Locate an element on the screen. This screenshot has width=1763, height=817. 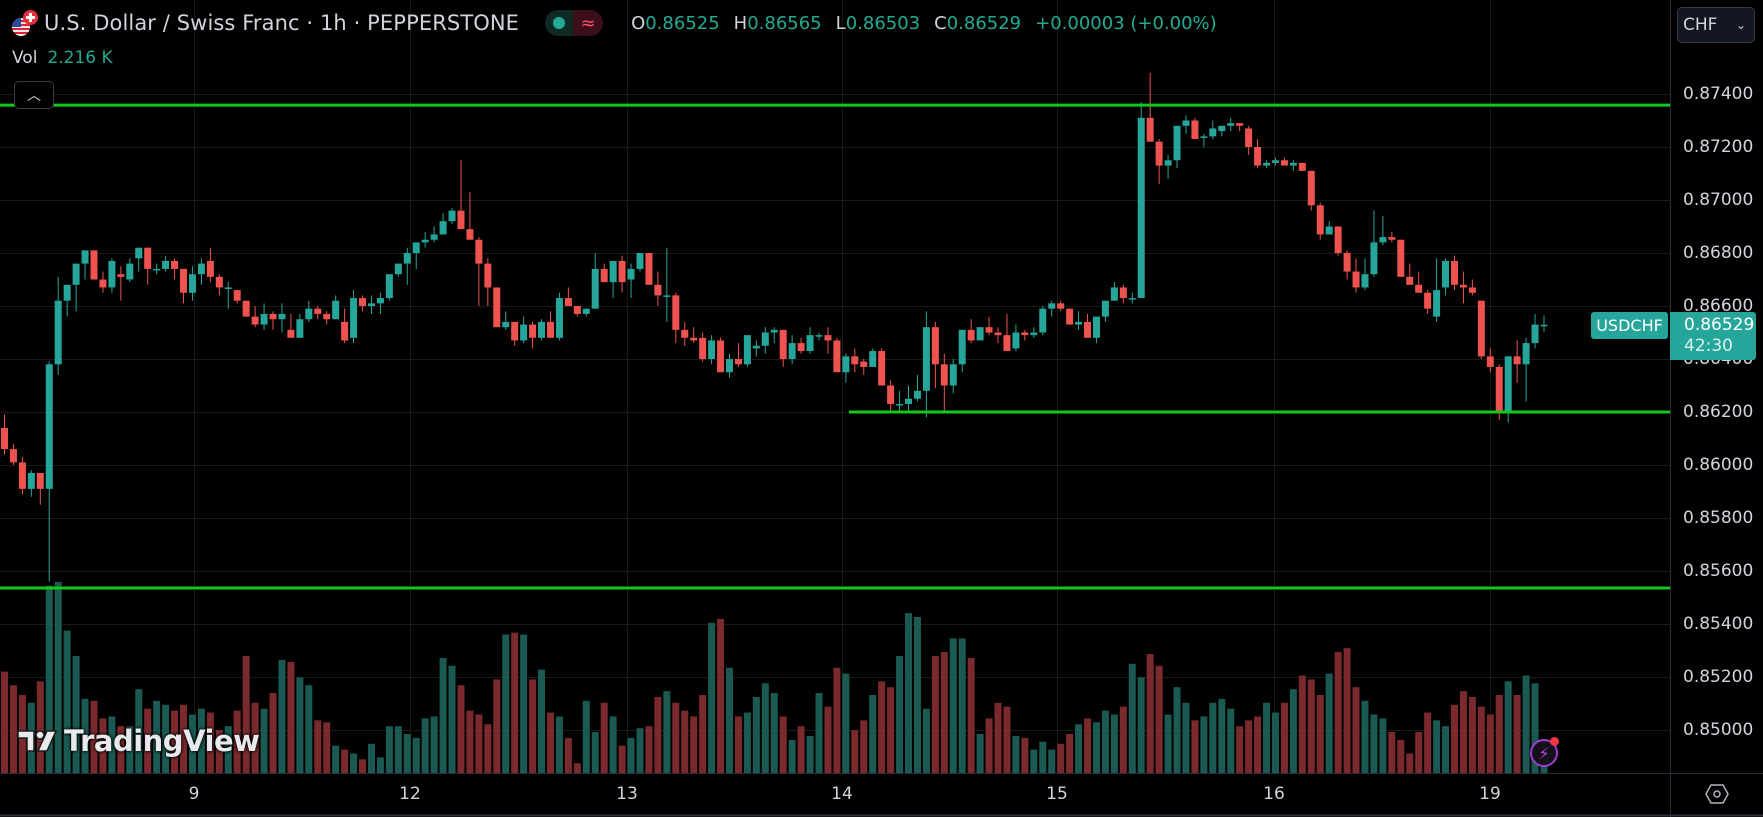
volume-label: Vol is located at coordinates (25, 58).